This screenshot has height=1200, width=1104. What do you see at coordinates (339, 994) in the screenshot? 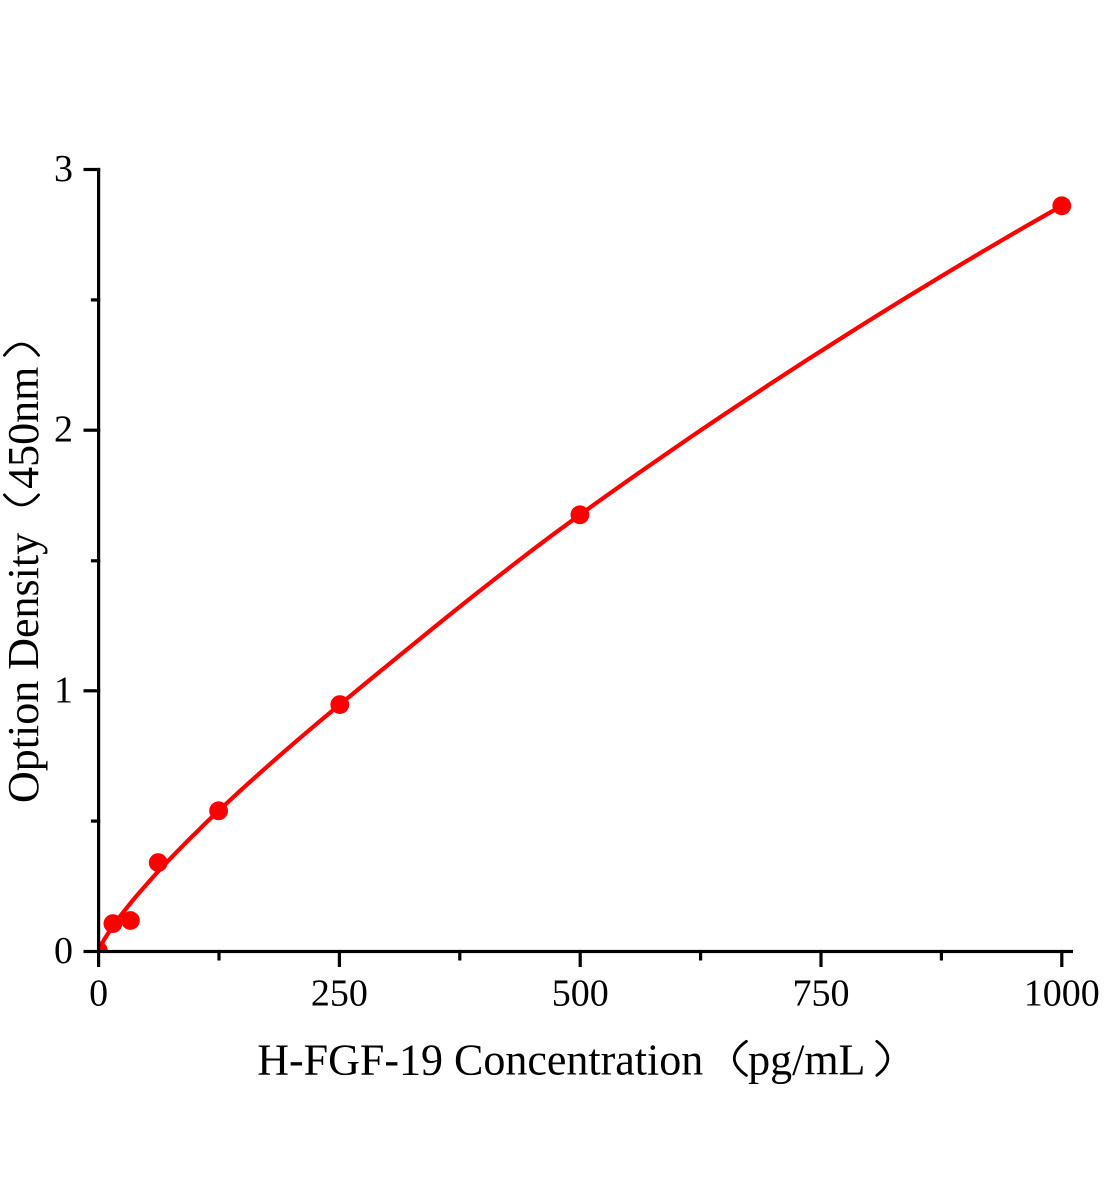
I see `svg-text: 250` at bounding box center [339, 994].